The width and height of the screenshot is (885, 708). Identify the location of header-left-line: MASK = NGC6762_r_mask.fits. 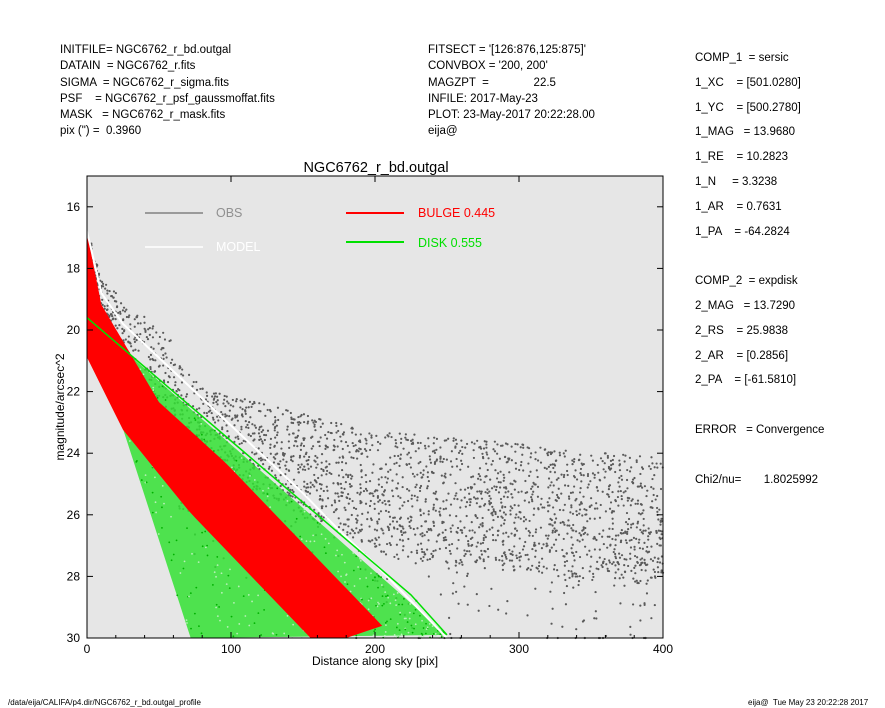
(143, 115).